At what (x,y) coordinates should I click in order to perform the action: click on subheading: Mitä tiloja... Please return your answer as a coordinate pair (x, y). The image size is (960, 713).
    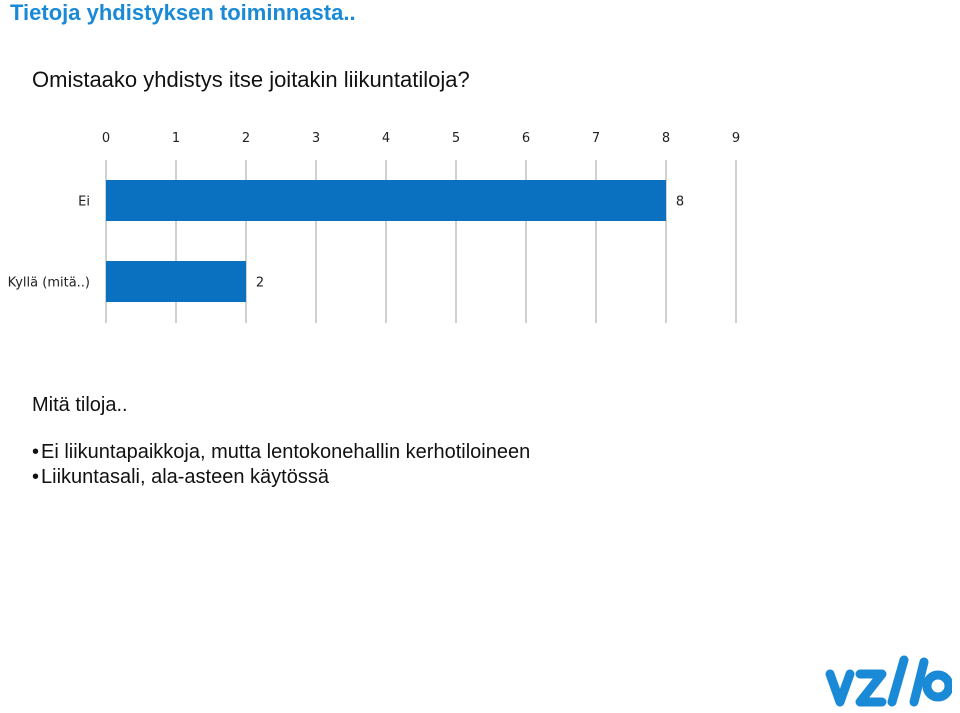
    Looking at the image, I should click on (80, 405).